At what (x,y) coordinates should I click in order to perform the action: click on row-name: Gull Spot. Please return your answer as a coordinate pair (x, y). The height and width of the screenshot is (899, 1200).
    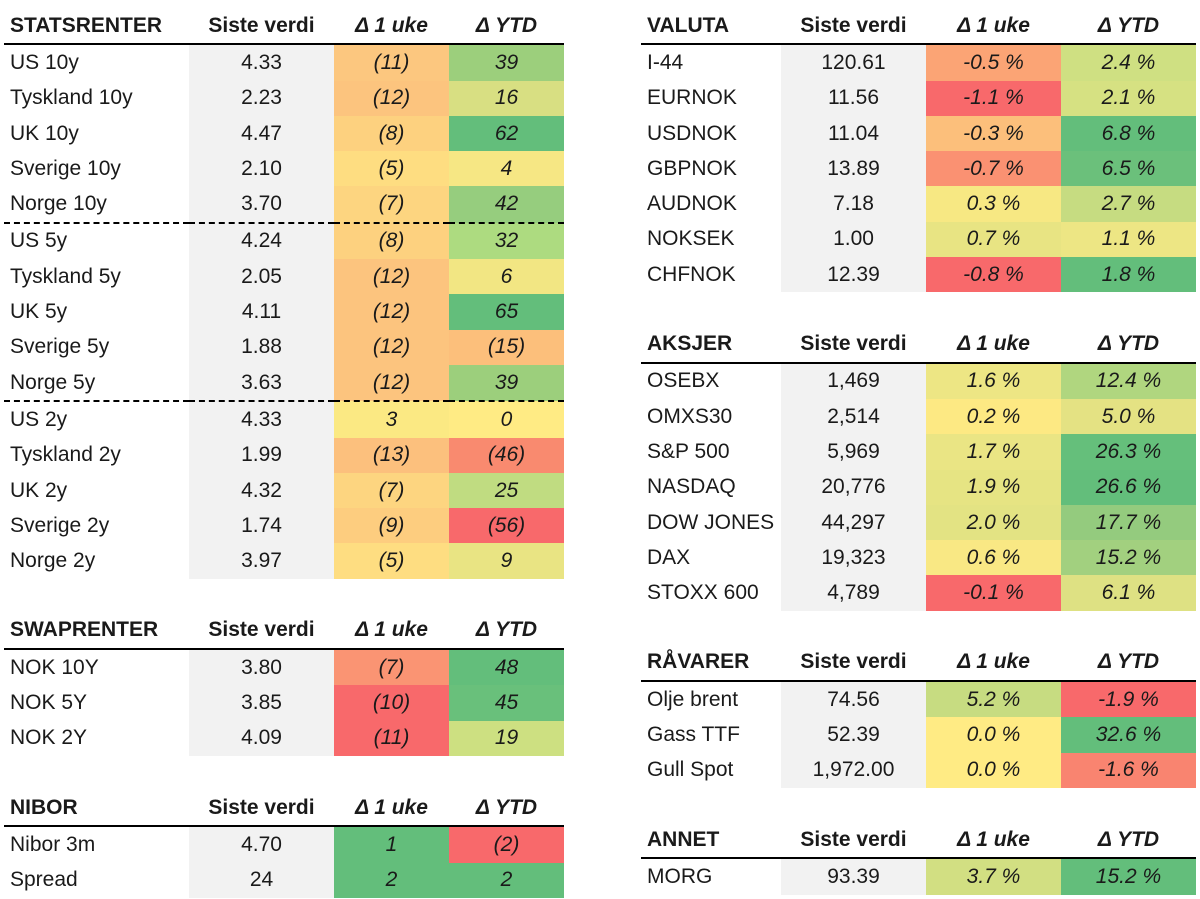
    Looking at the image, I should click on (690, 770).